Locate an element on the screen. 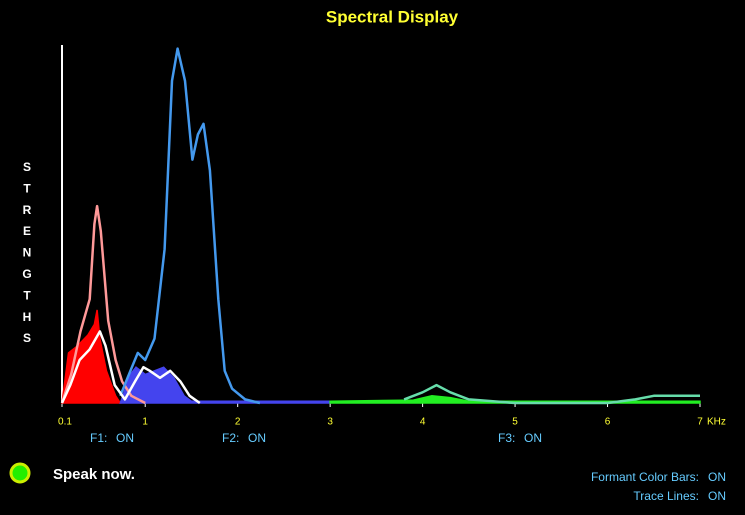  option-label: Formant Color Bars: is located at coordinates (645, 477).